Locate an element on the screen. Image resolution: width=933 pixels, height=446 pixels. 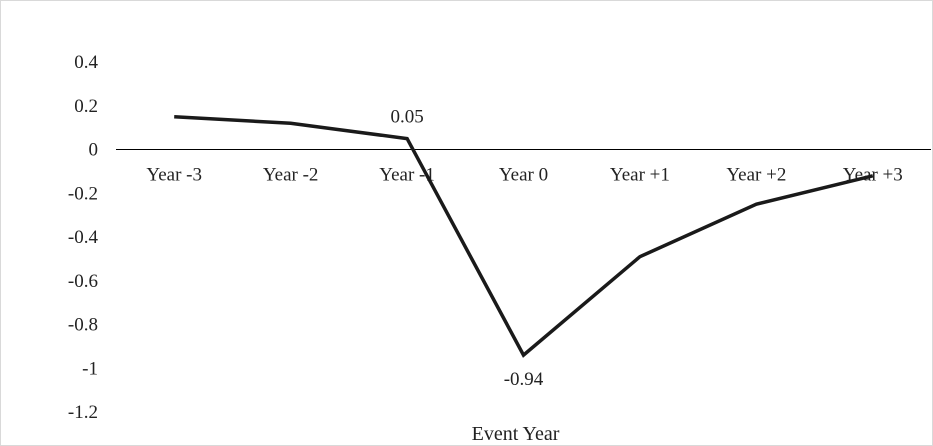
data-label: -0.94 is located at coordinates (524, 379).